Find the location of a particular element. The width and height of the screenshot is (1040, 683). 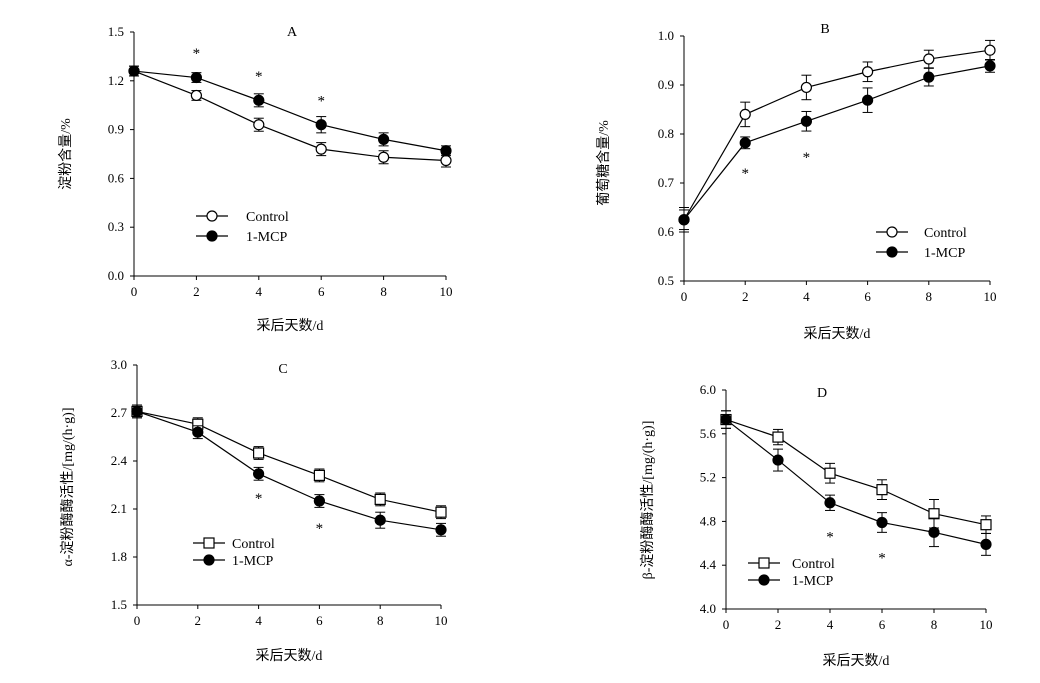

y-tick-label: 5.2 is located at coordinates (708, 477).